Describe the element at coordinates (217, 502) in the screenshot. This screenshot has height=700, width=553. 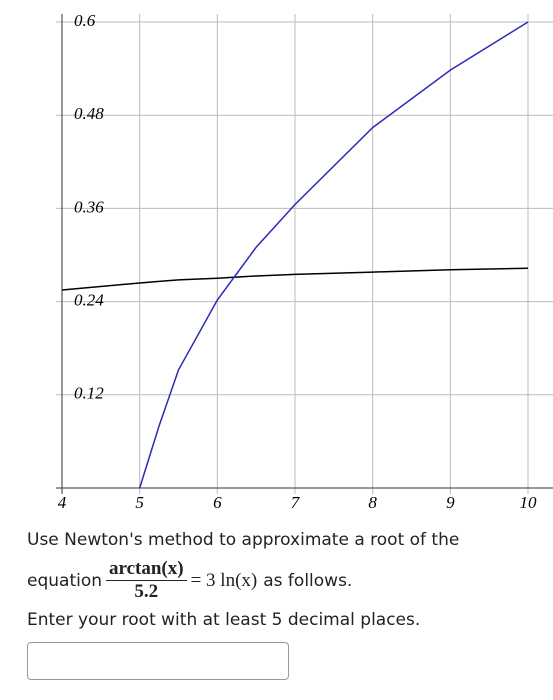
I see `x-tick-label: 6` at that location.